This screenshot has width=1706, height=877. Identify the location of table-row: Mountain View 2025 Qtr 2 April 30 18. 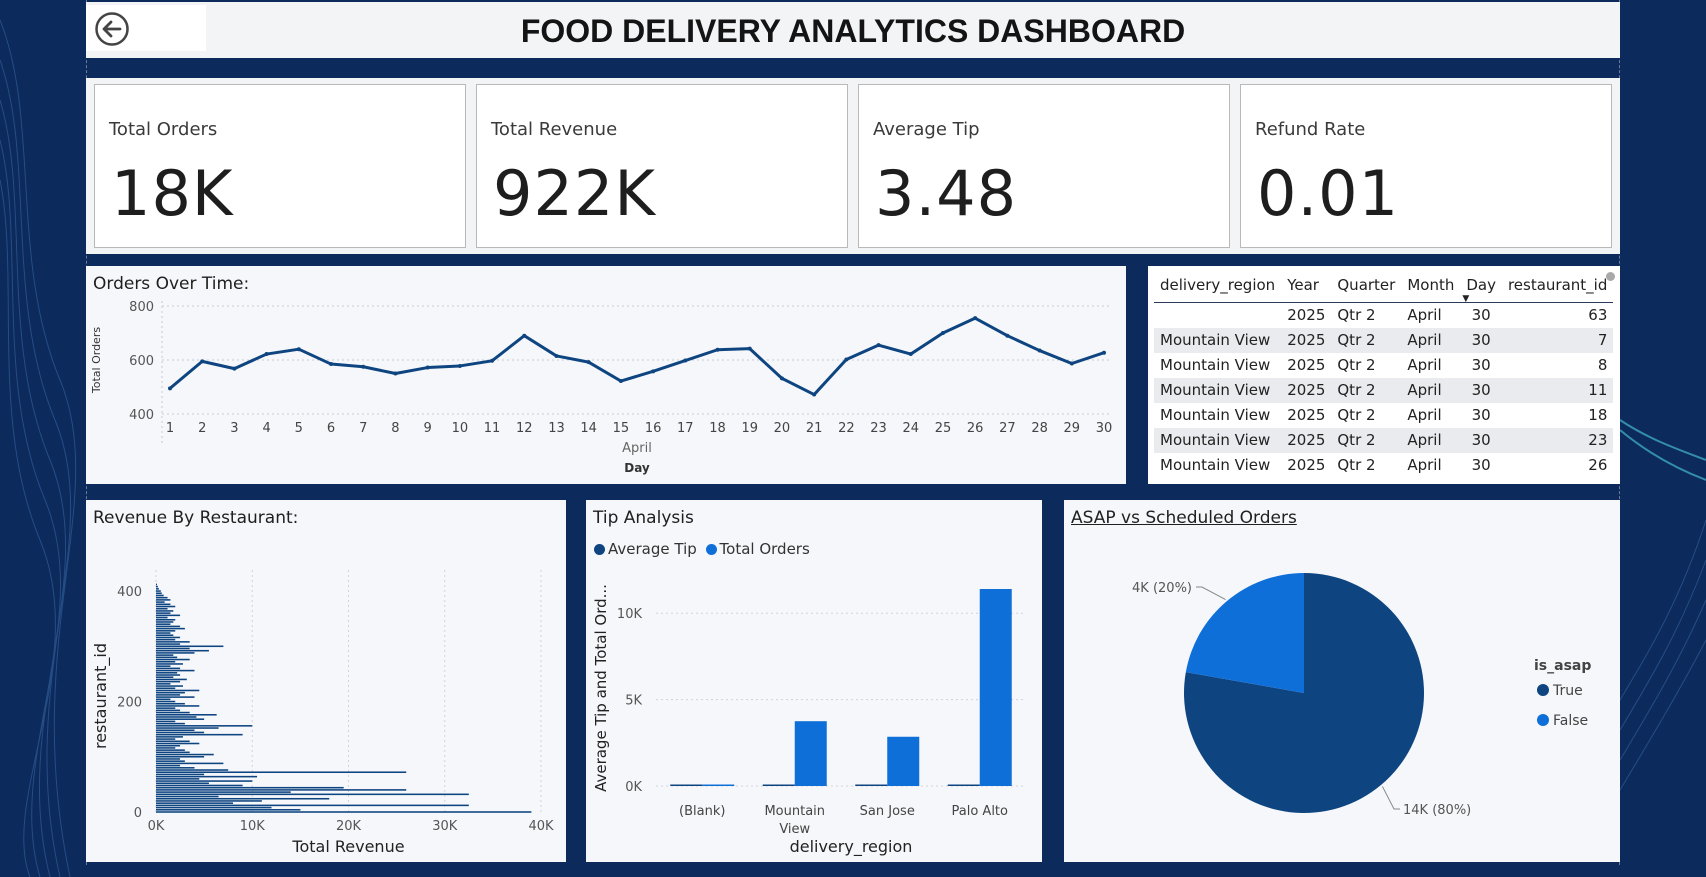
(1383, 415).